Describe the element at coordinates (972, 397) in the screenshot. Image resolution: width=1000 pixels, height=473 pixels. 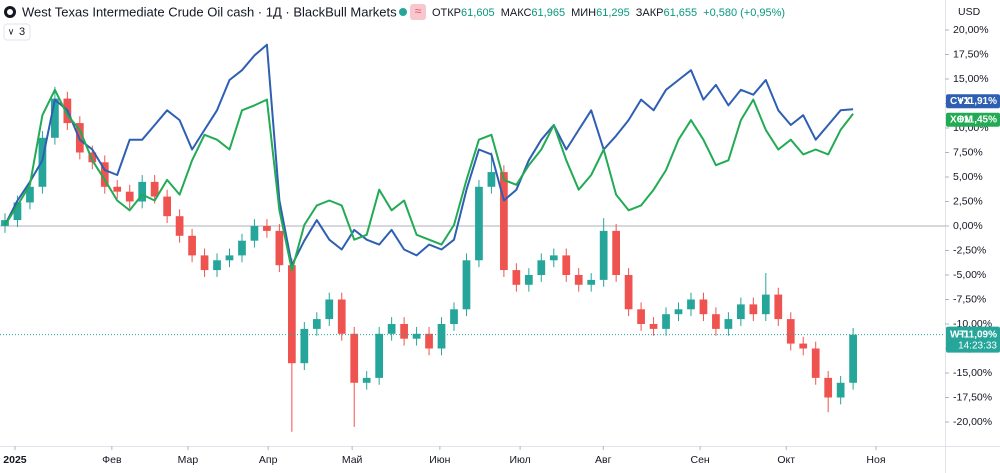
I see `y-tick-label: -17,50%` at that location.